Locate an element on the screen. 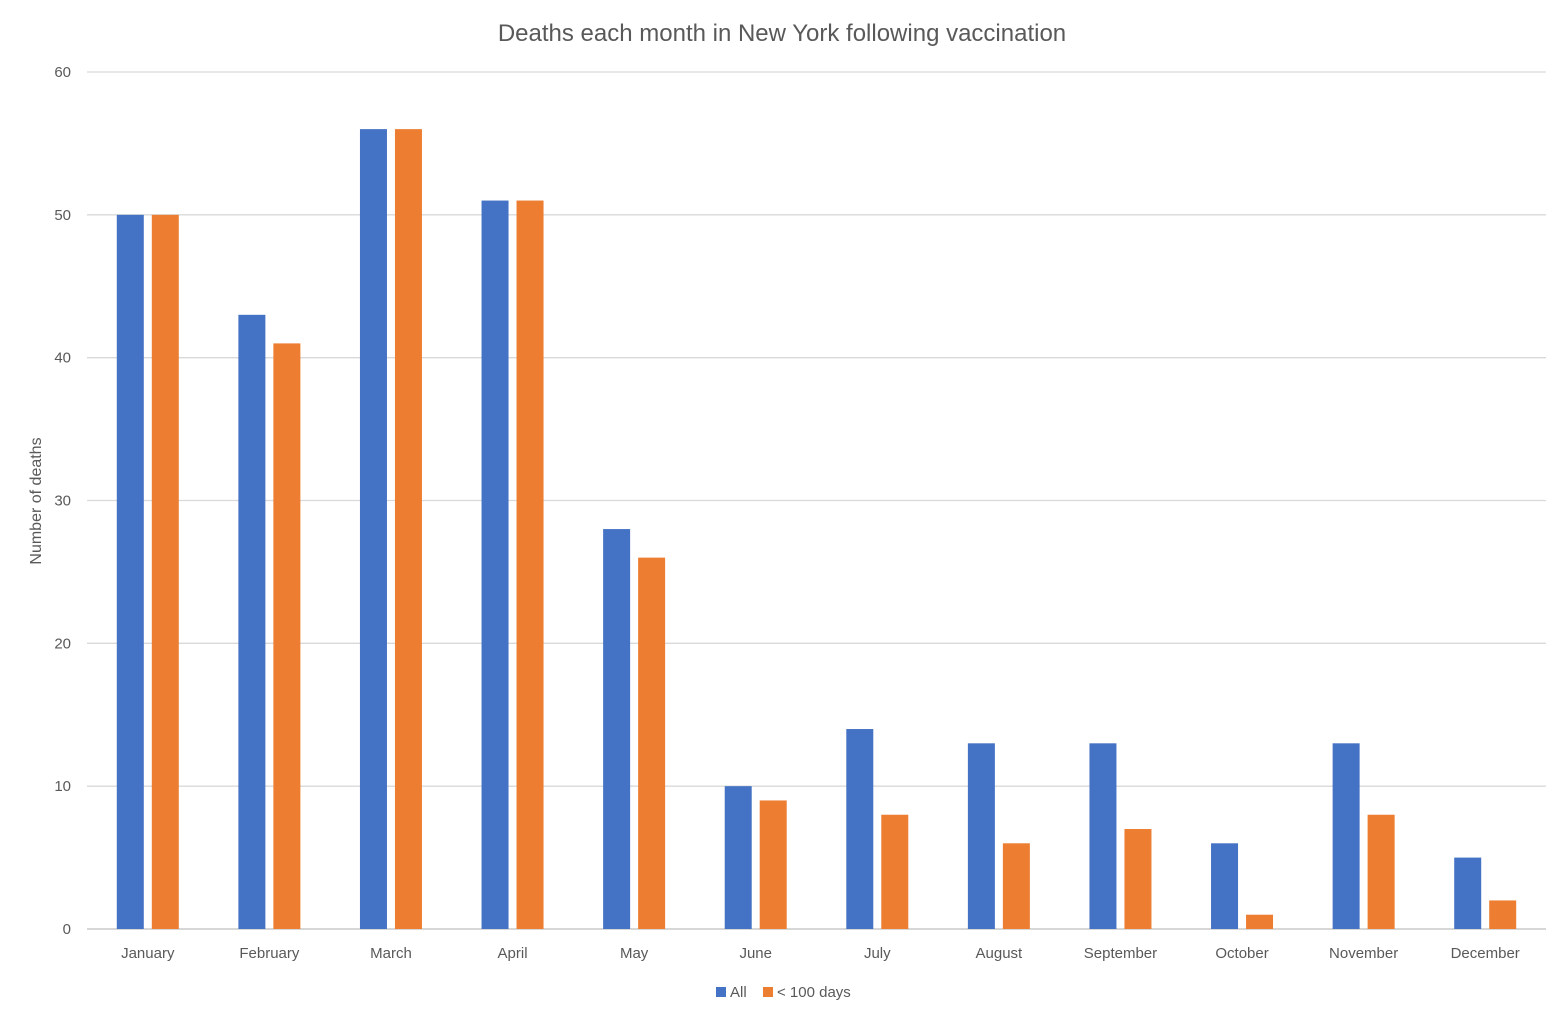  x-tick-label: August is located at coordinates (1000, 953).